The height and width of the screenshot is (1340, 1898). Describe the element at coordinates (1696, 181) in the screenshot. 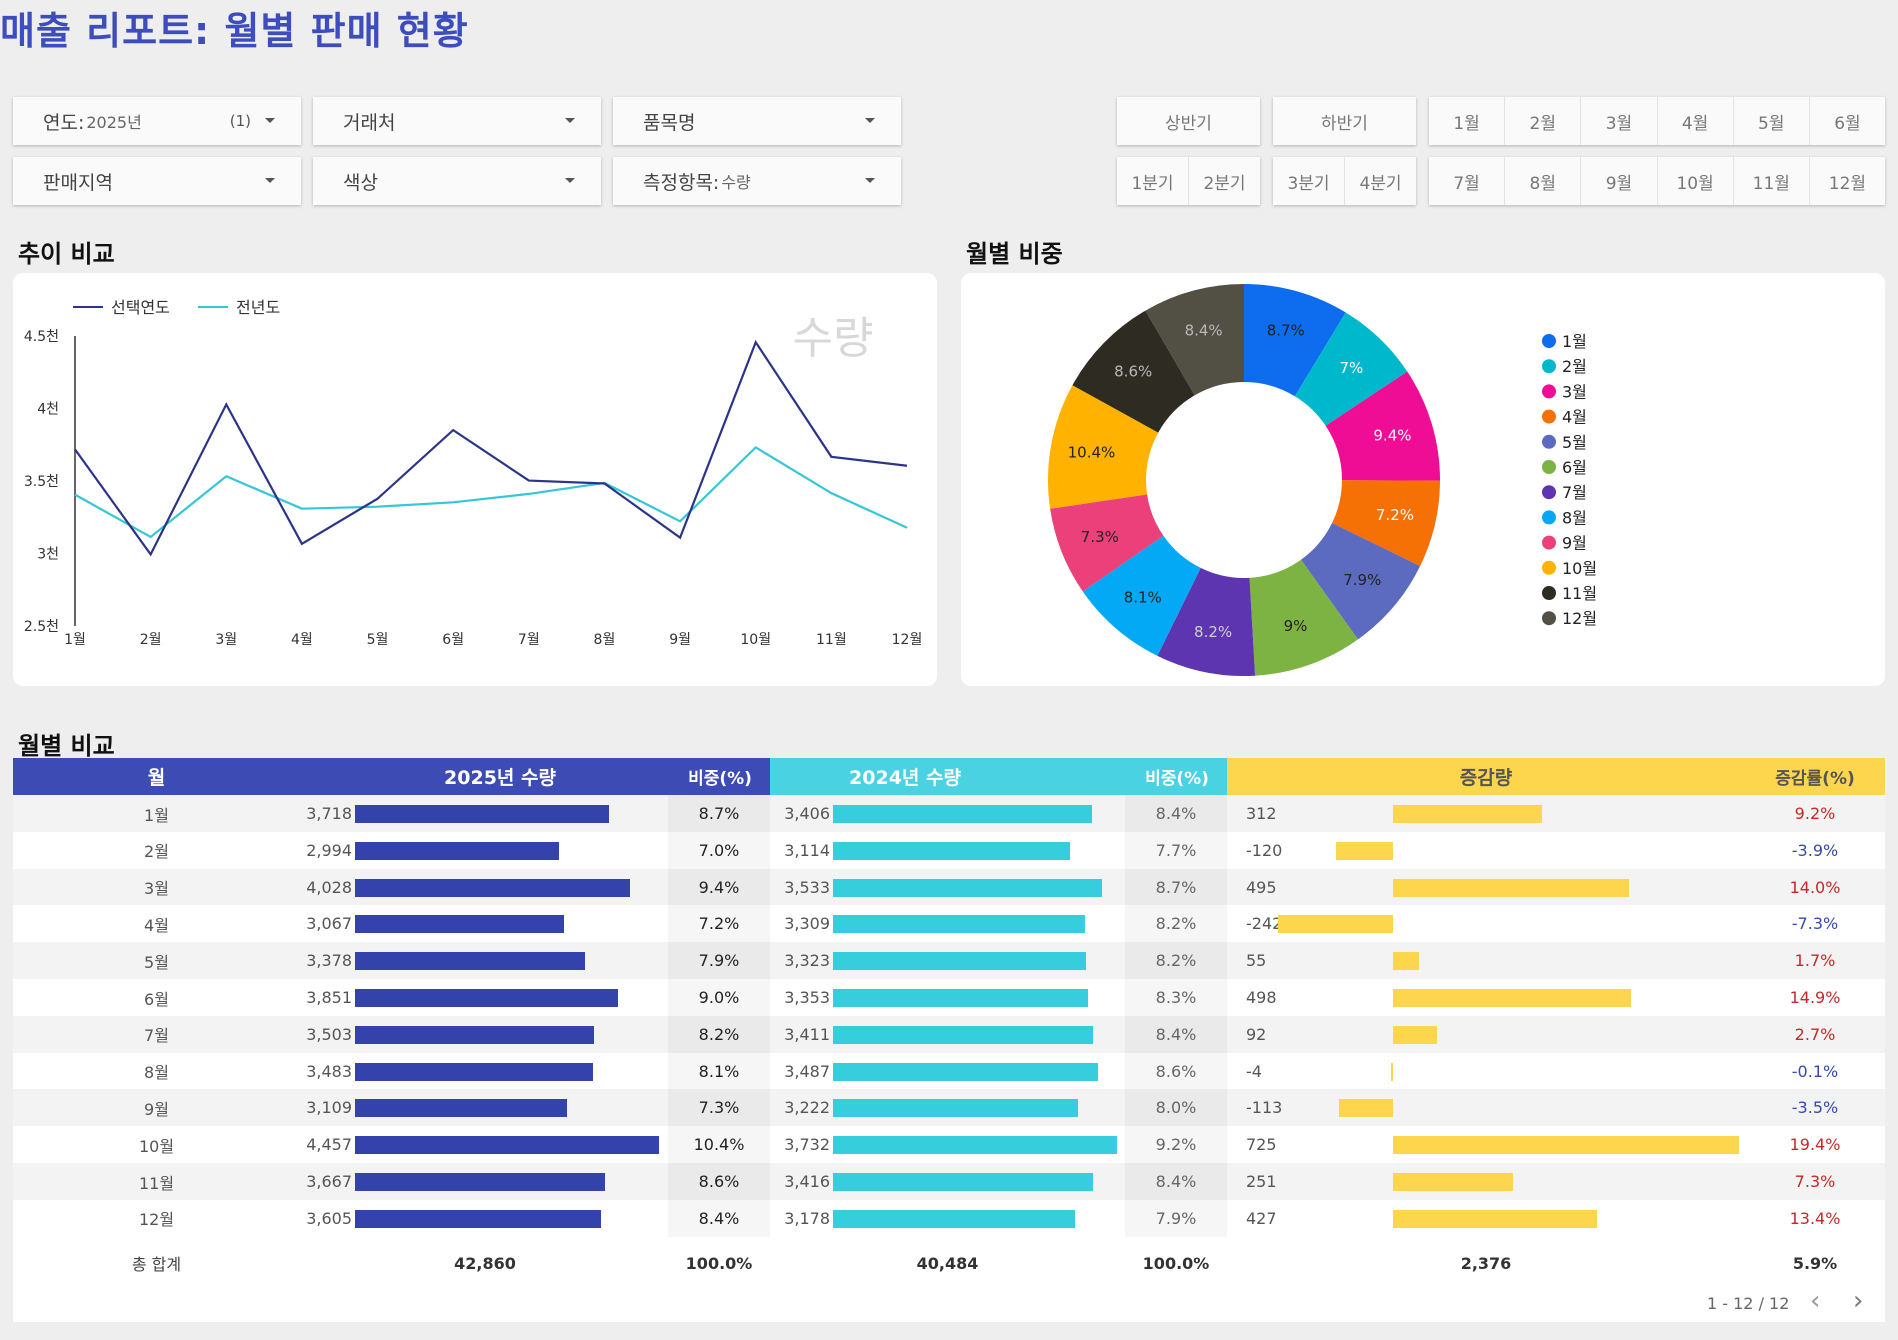

I see `month-button: 10월` at that location.